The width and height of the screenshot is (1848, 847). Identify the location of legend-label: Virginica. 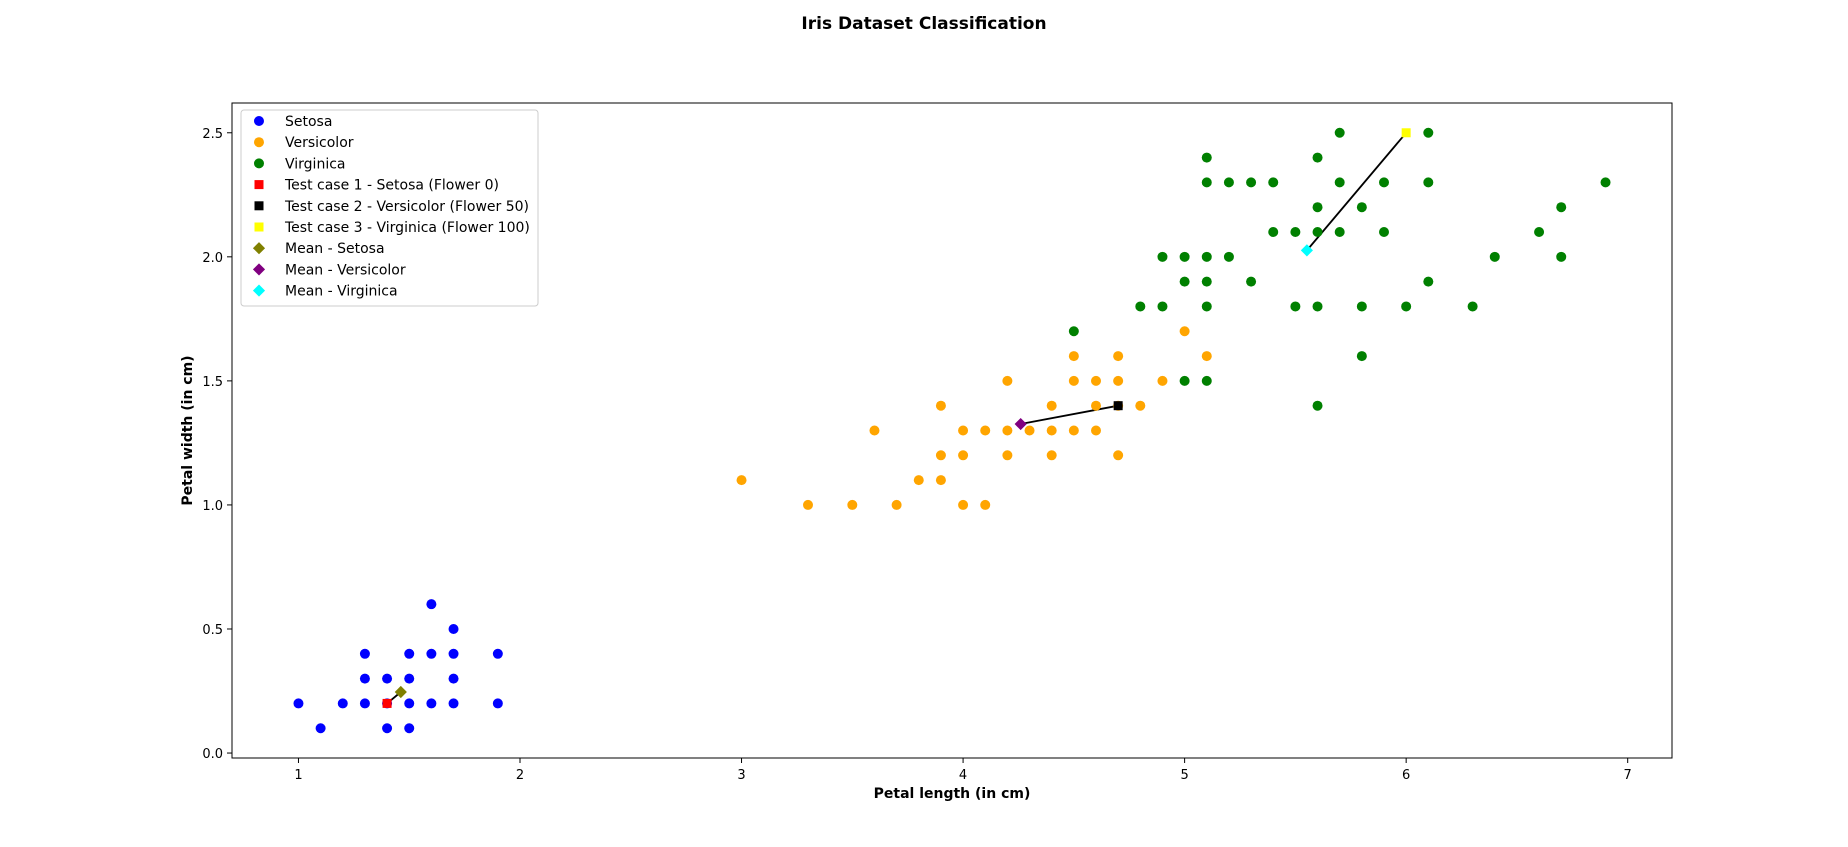
(315, 164).